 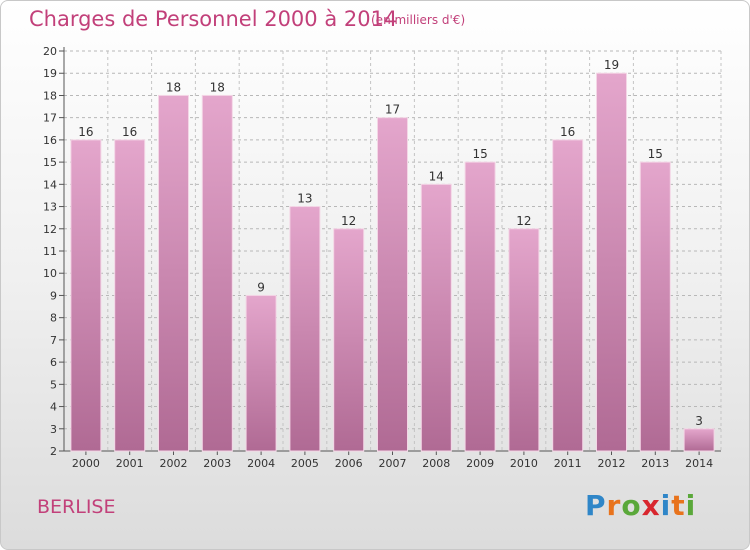 I want to click on y-tick-label: 16, so click(x=50, y=140).